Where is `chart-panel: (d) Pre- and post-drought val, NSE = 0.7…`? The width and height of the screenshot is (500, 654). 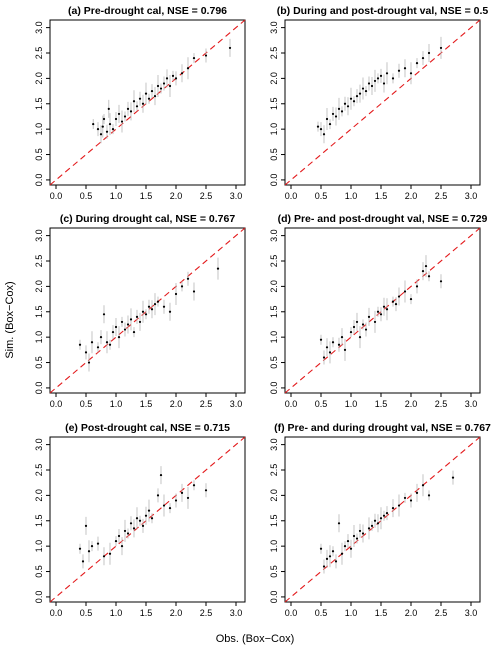
chart-panel: (d) Pre- and post-drought val, NSE = 0.7… is located at coordinates (378, 311).